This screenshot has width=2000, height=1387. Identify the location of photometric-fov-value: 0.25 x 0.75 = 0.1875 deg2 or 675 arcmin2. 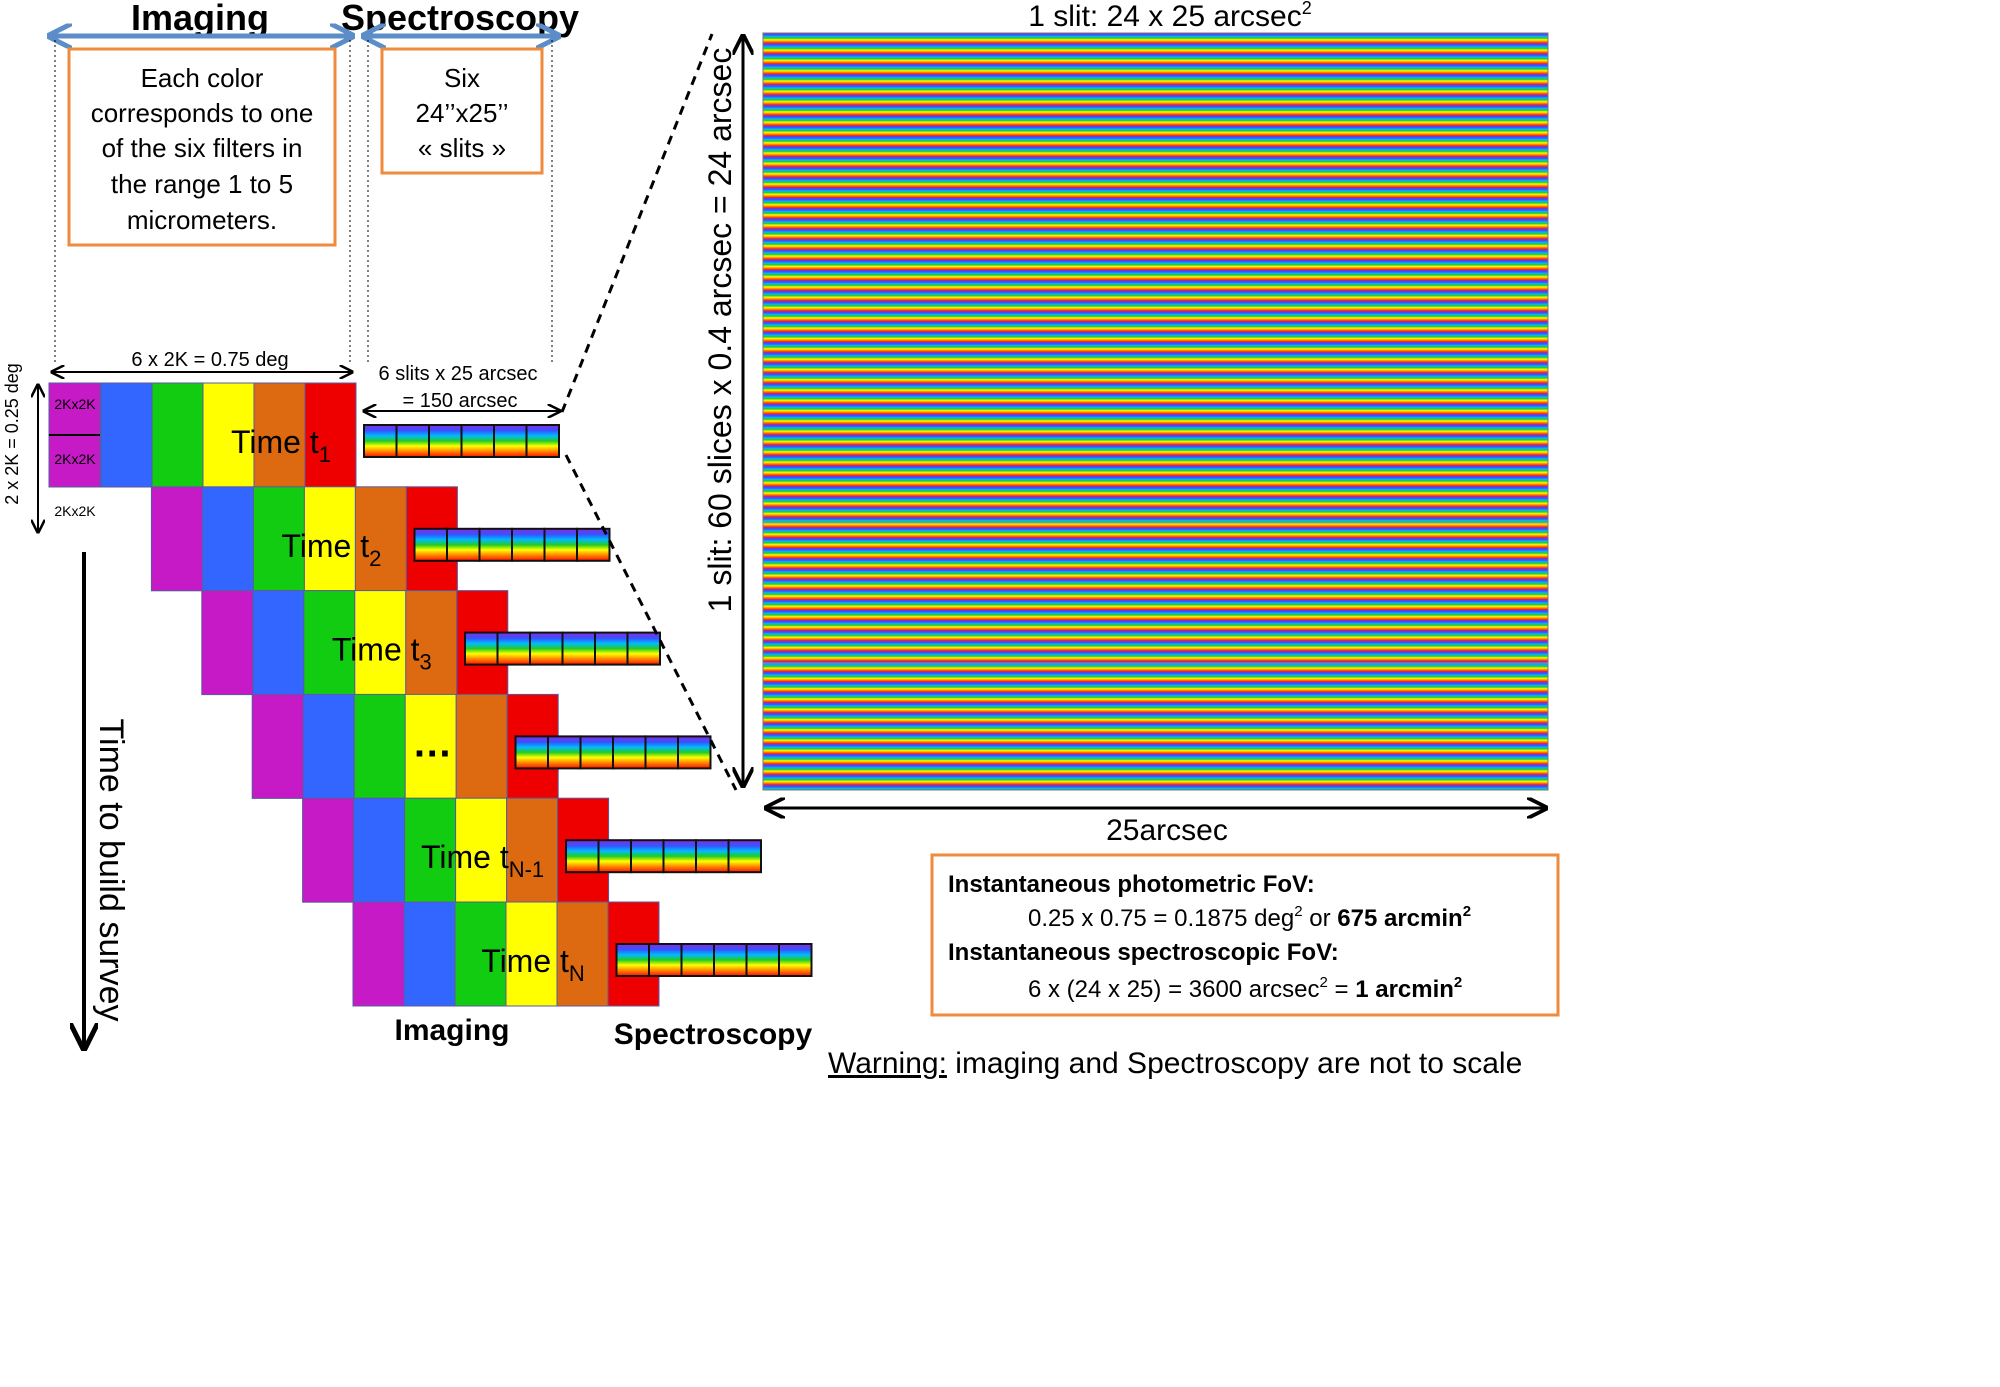
(1249, 917).